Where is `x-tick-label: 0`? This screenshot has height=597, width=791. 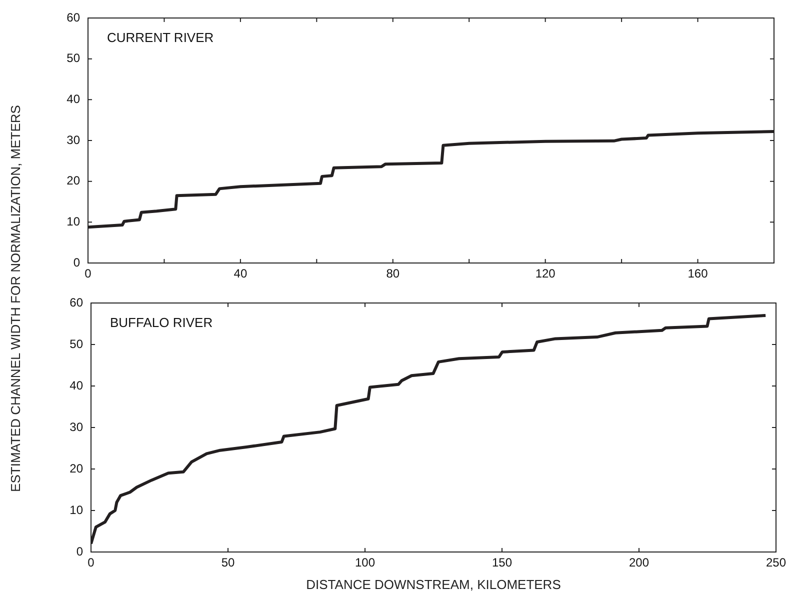
x-tick-label: 0 is located at coordinates (91, 563).